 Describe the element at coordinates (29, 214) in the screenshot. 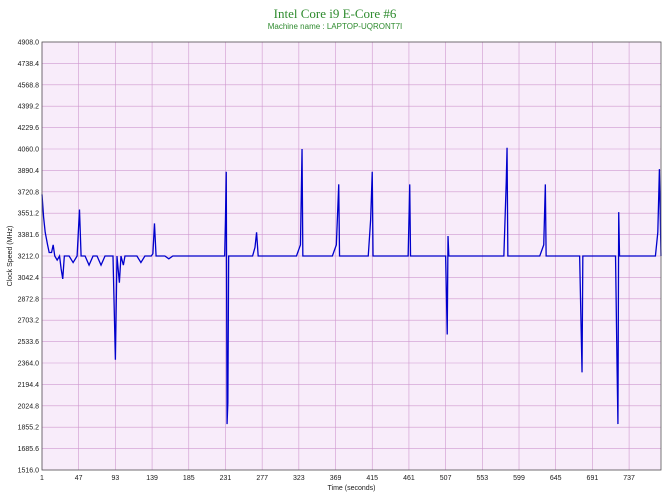

I see `y-tick-label: 3551.2` at that location.